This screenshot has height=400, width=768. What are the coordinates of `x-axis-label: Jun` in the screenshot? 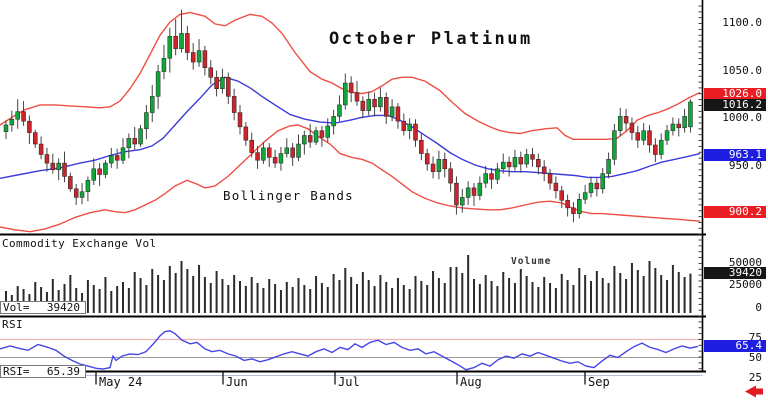 It's located at (237, 382).